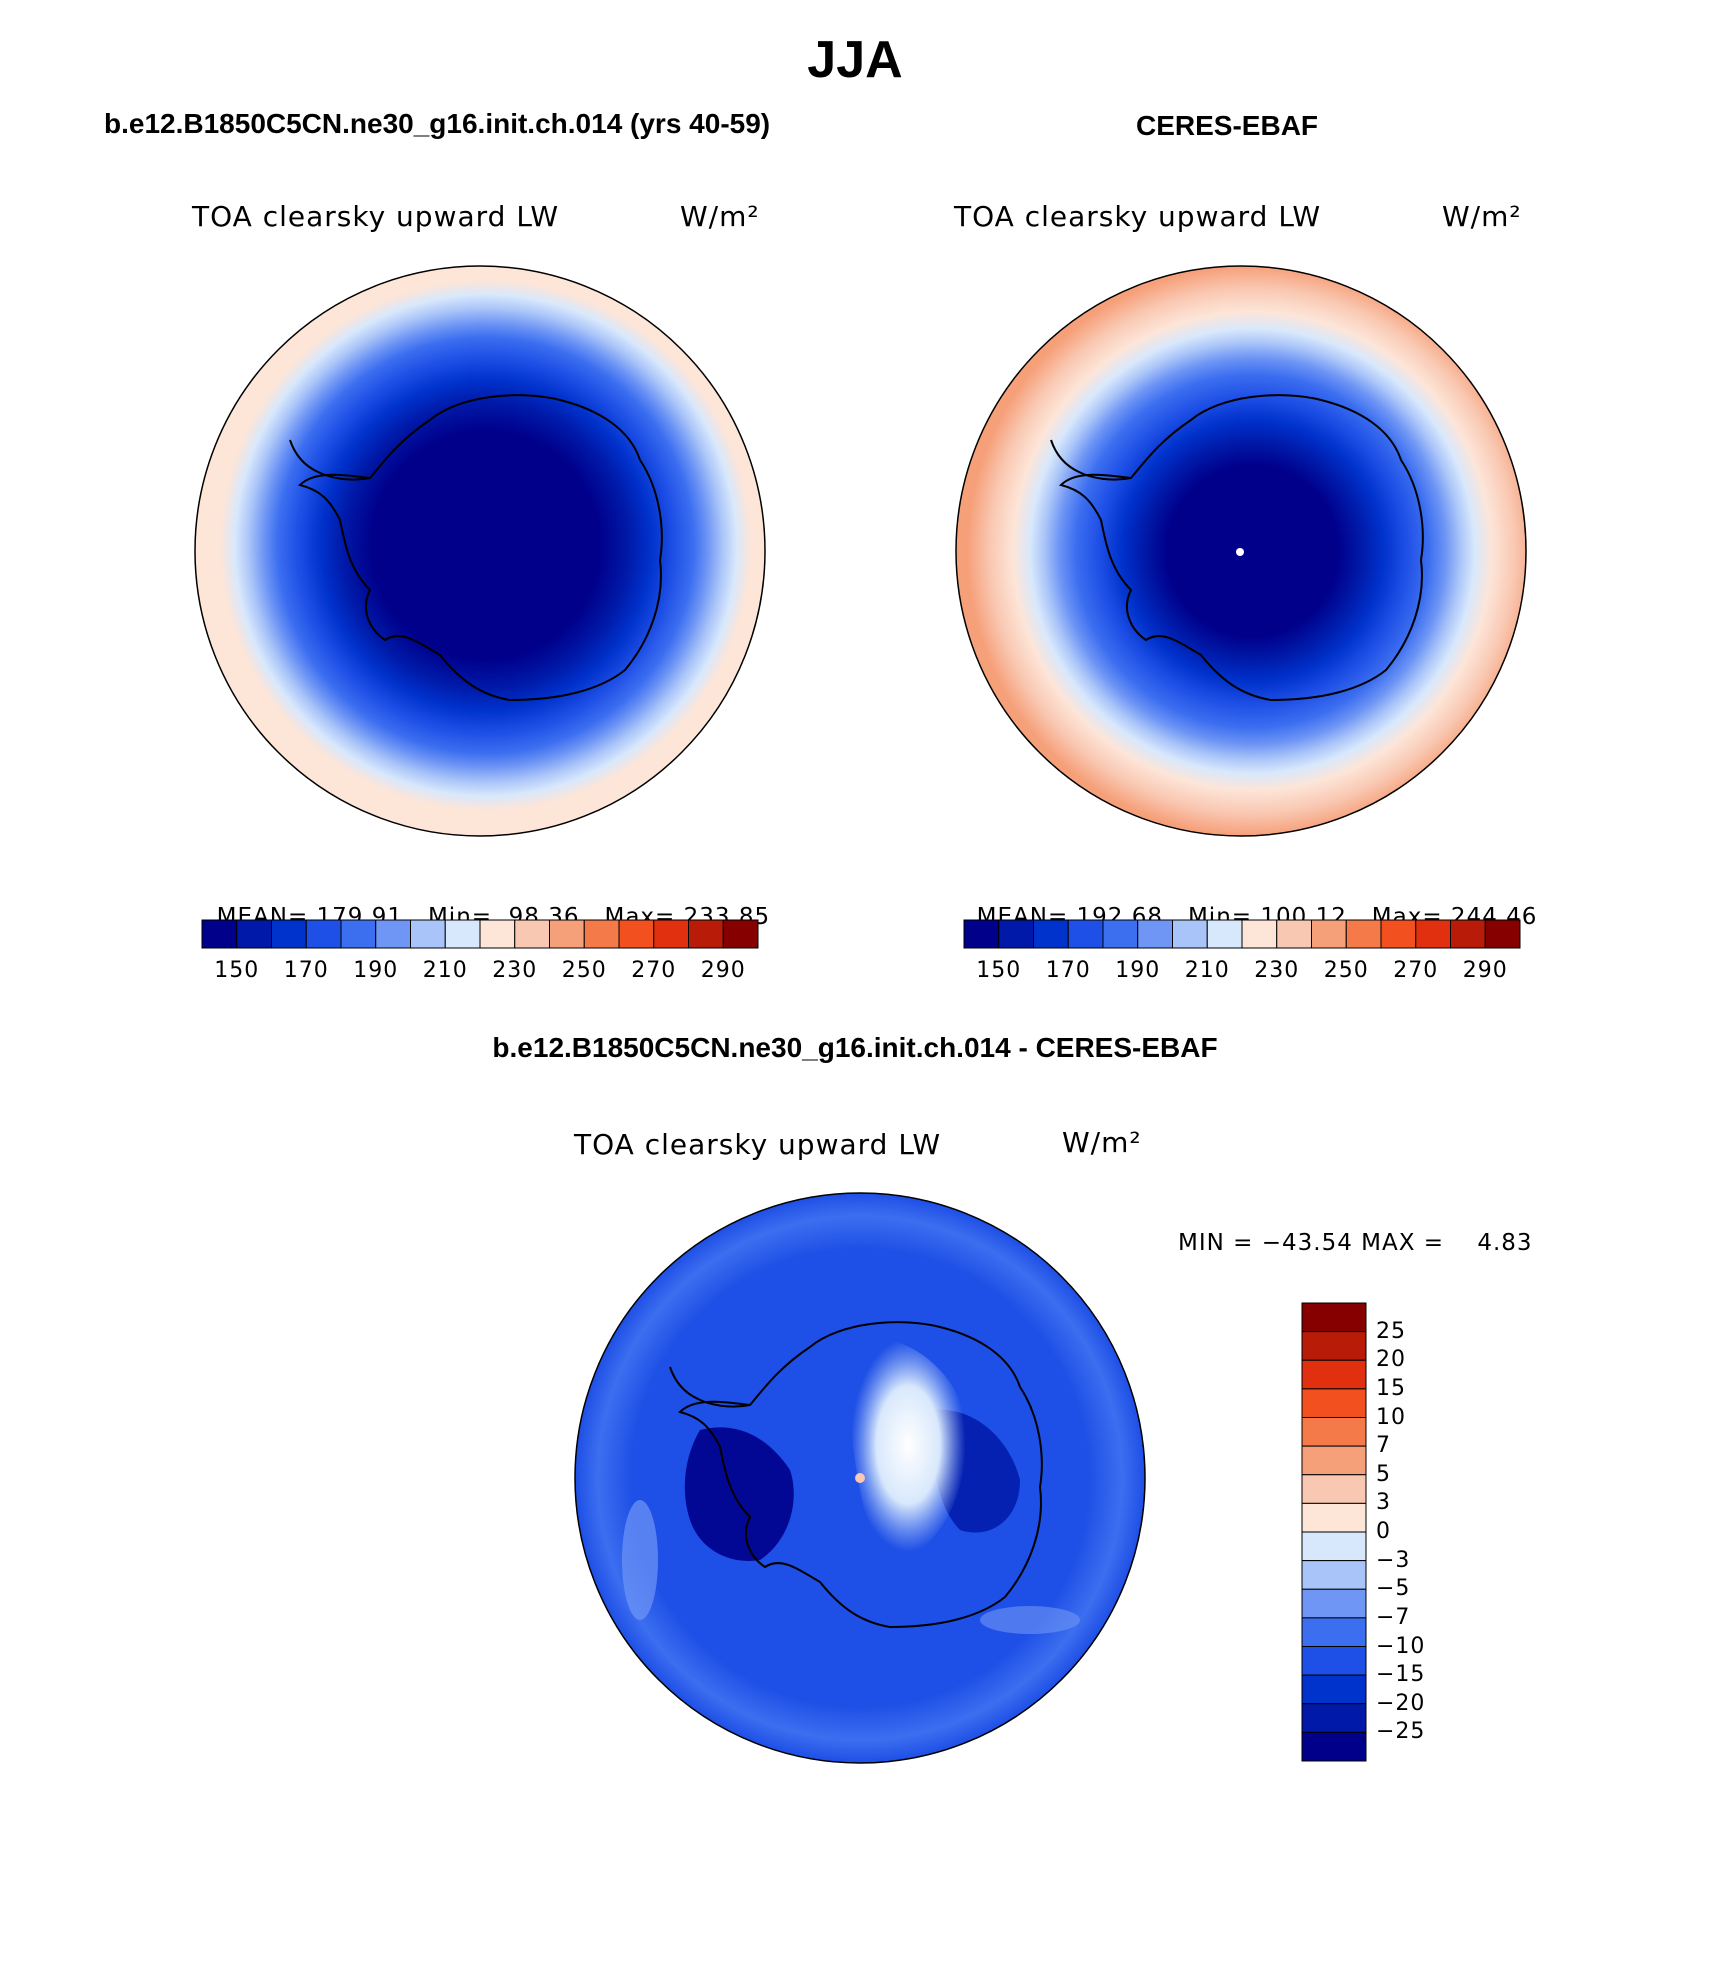 This screenshot has width=1710, height=1972. I want to click on diff-colorbar-tick-label: 0, so click(1383, 1531).